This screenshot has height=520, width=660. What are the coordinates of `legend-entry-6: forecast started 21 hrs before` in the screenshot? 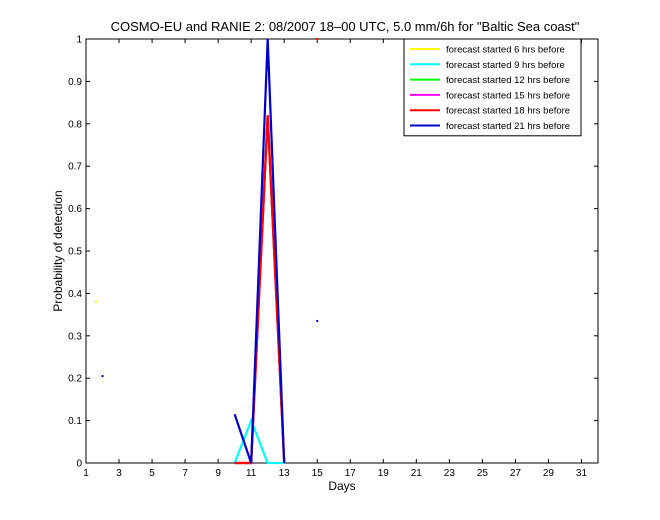 It's located at (508, 126).